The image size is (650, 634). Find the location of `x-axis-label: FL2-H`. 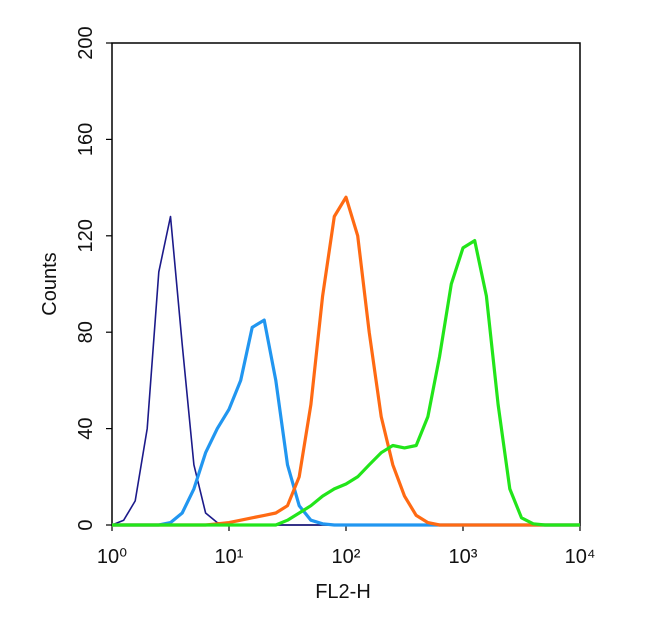

x-axis-label: FL2-H is located at coordinates (343, 592).